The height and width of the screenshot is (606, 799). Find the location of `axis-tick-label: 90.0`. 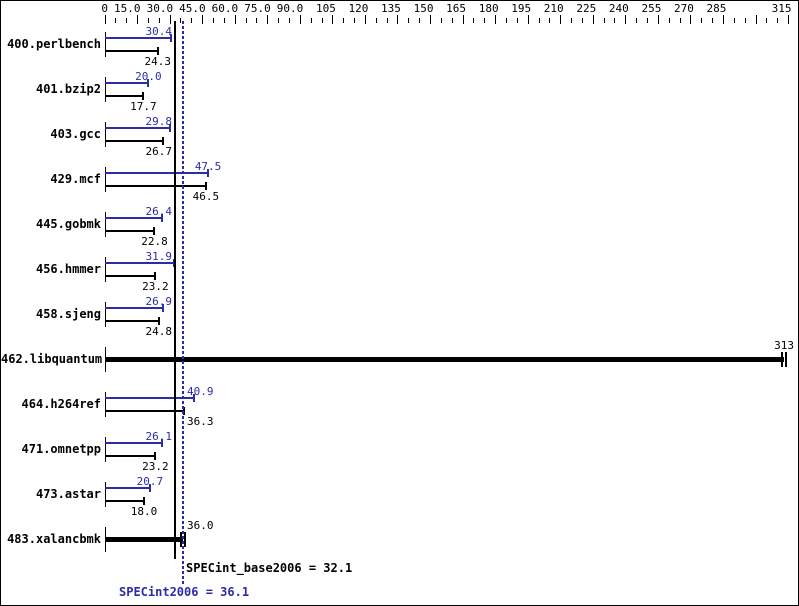

axis-tick-label: 90.0 is located at coordinates (290, 8).